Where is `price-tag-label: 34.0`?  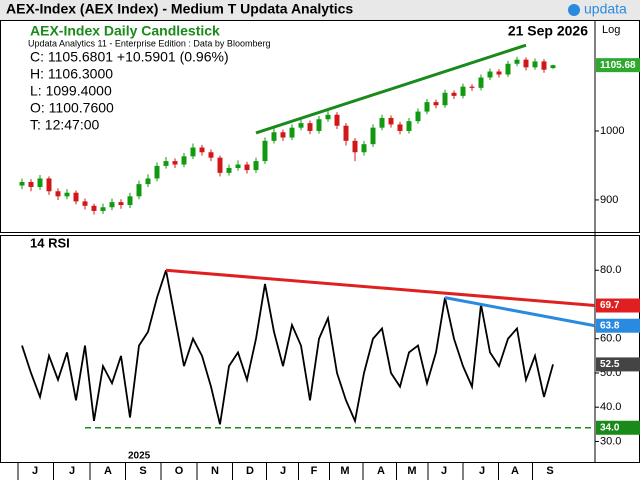
price-tag-label: 34.0 is located at coordinates (610, 427).